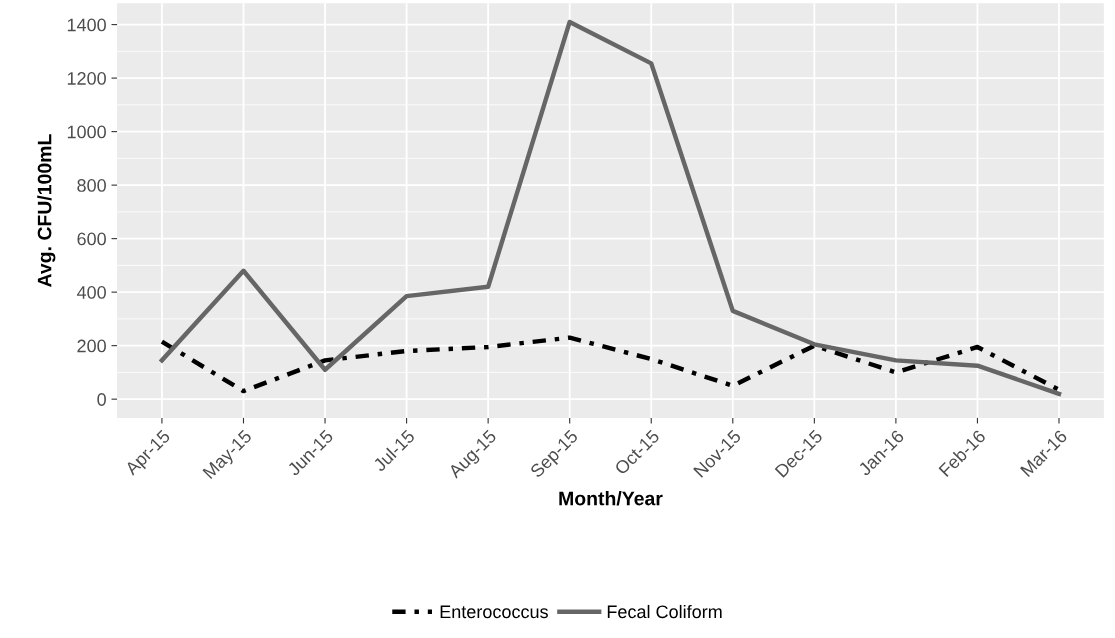 Image resolution: width=1115 pixels, height=638 pixels. I want to click on y-tick-label: 1400, so click(86, 25).